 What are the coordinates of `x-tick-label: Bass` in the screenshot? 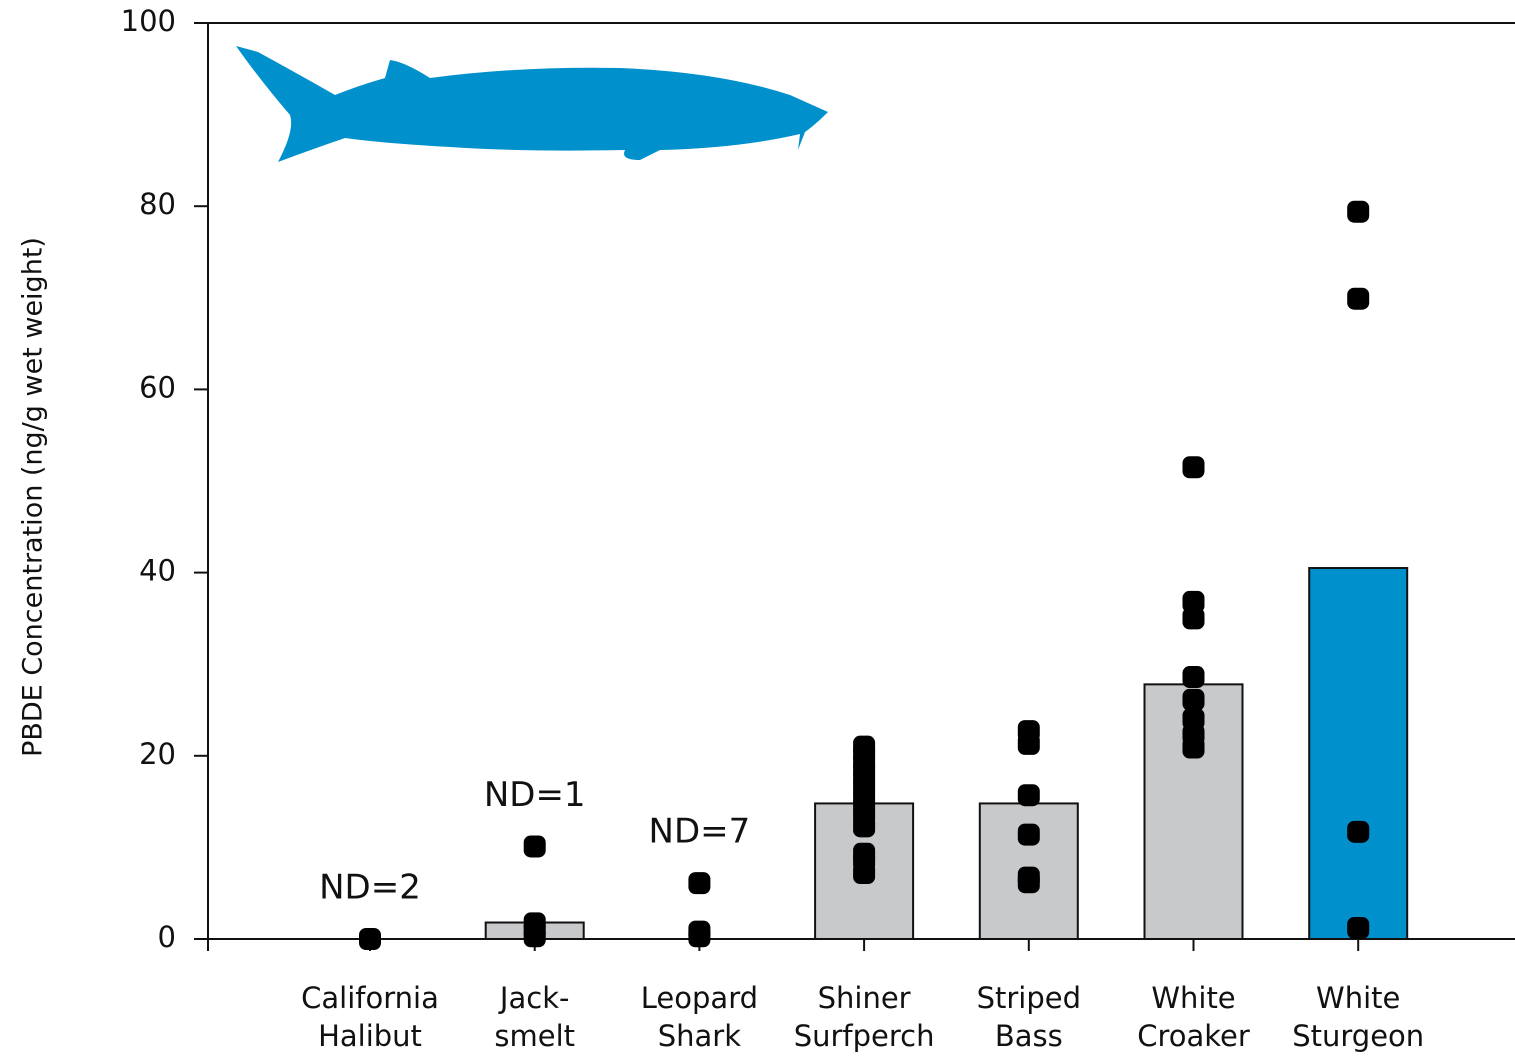 It's located at (1029, 1036).